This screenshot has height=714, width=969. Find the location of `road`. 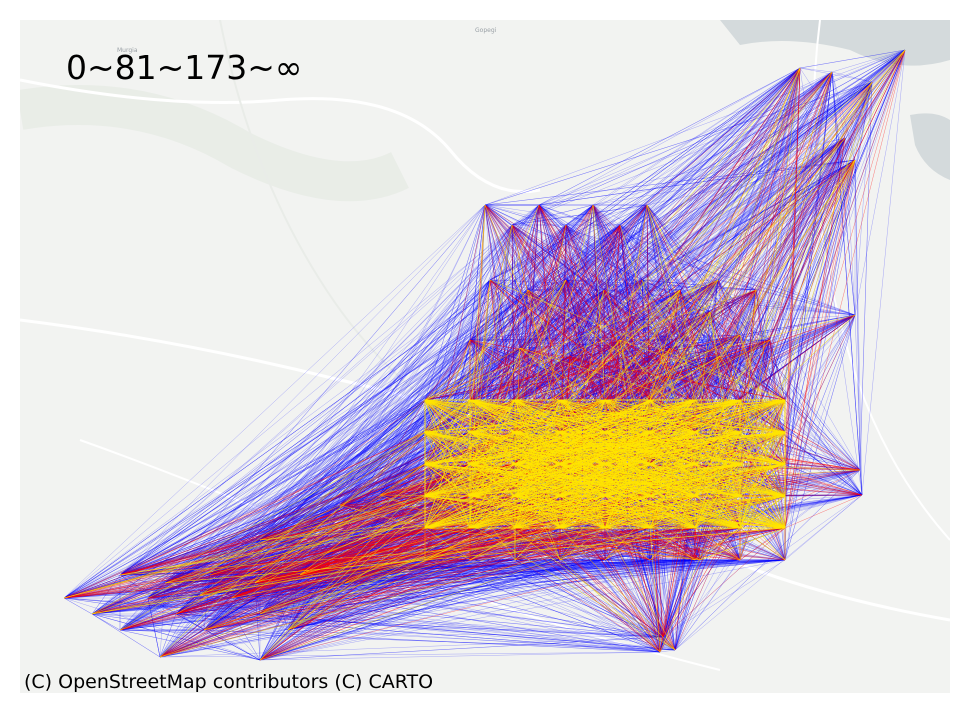

road is located at coordinates (881, 280).